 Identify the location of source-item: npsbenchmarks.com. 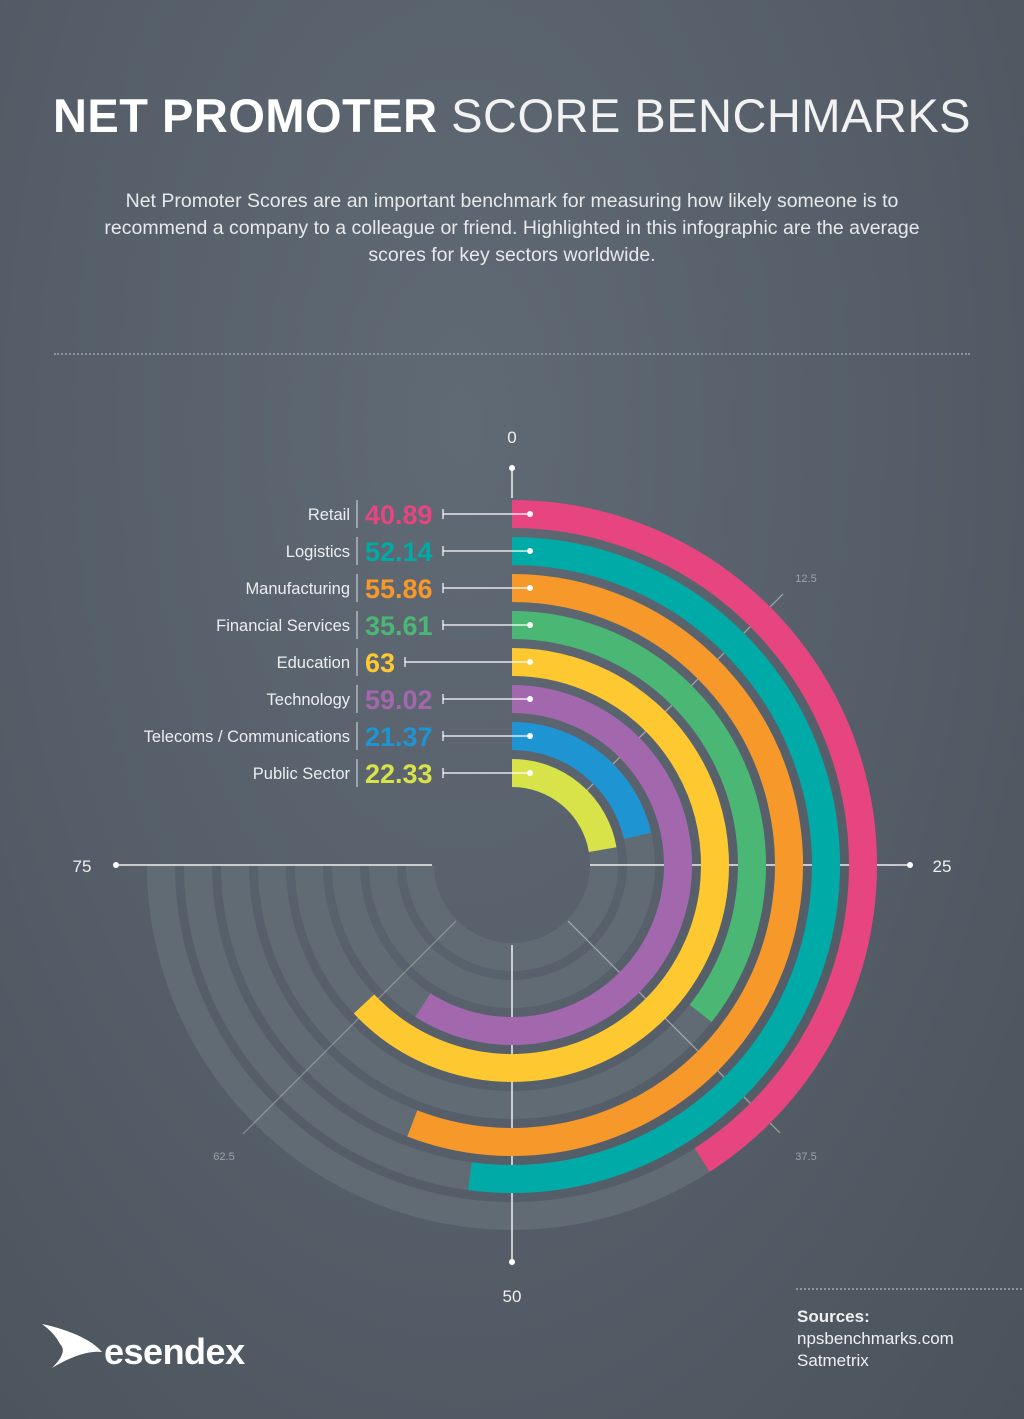
(875, 1338).